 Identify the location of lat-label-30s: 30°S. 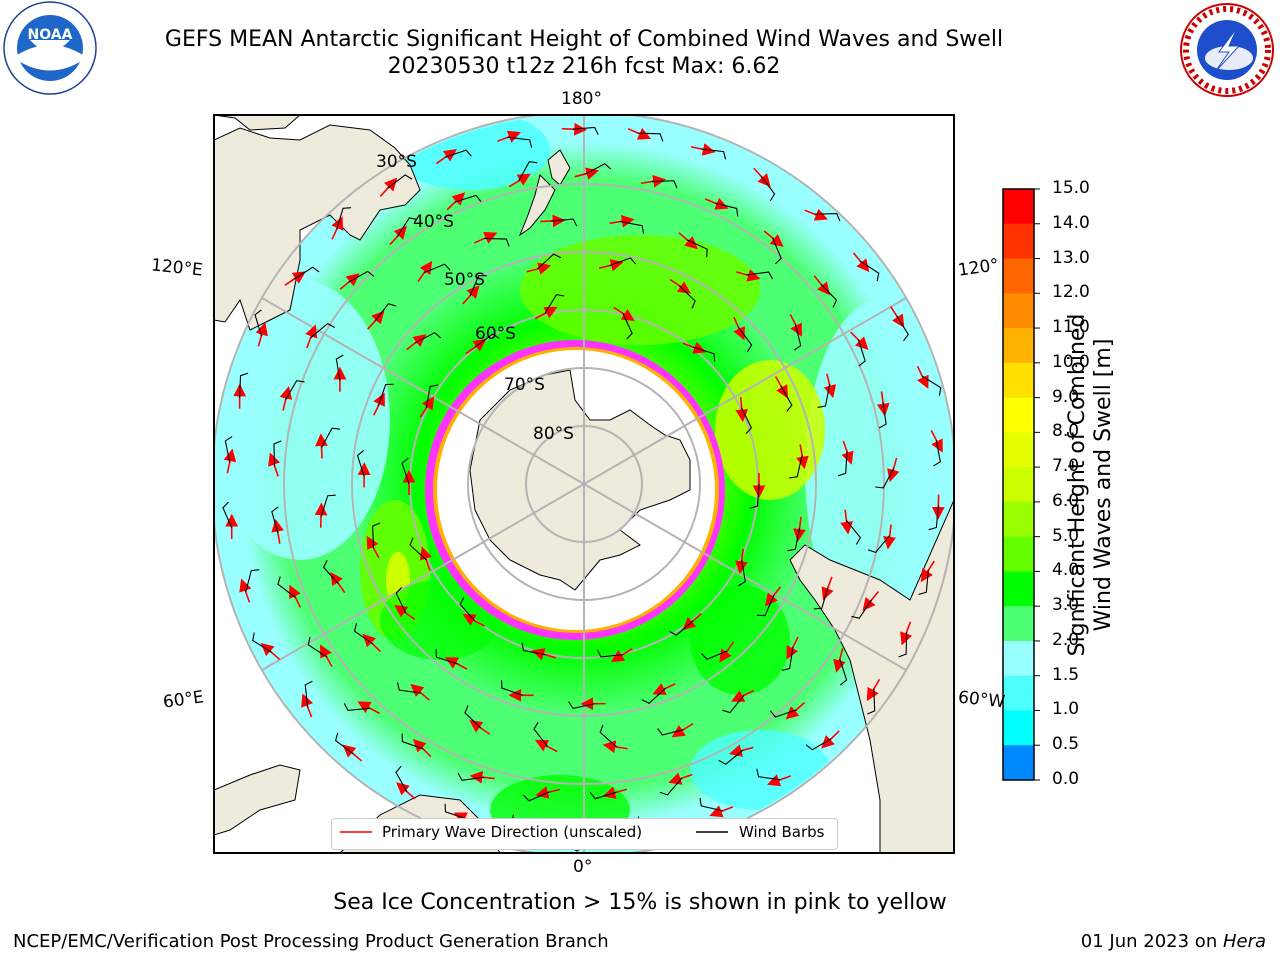
(396, 162).